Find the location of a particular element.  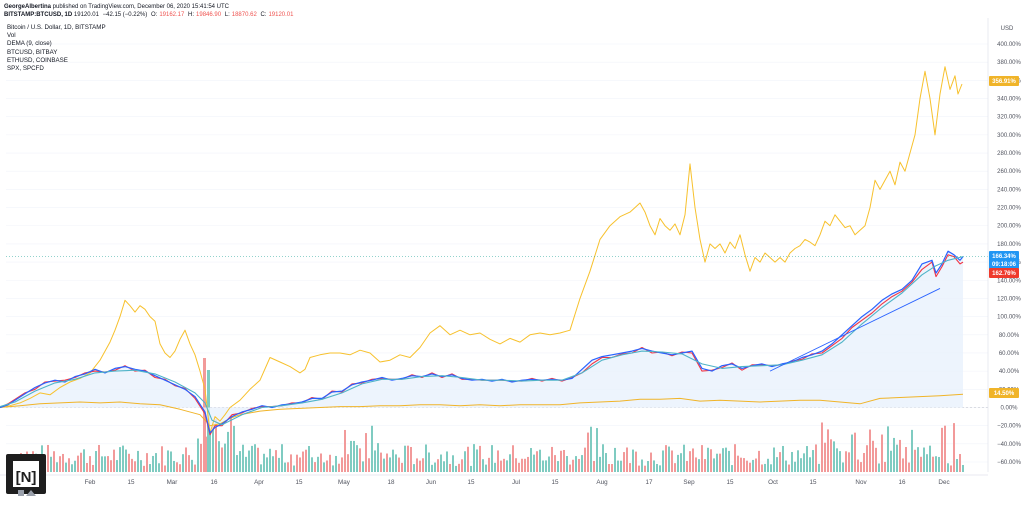

price-tag-label: 166.34% is located at coordinates (1004, 257).